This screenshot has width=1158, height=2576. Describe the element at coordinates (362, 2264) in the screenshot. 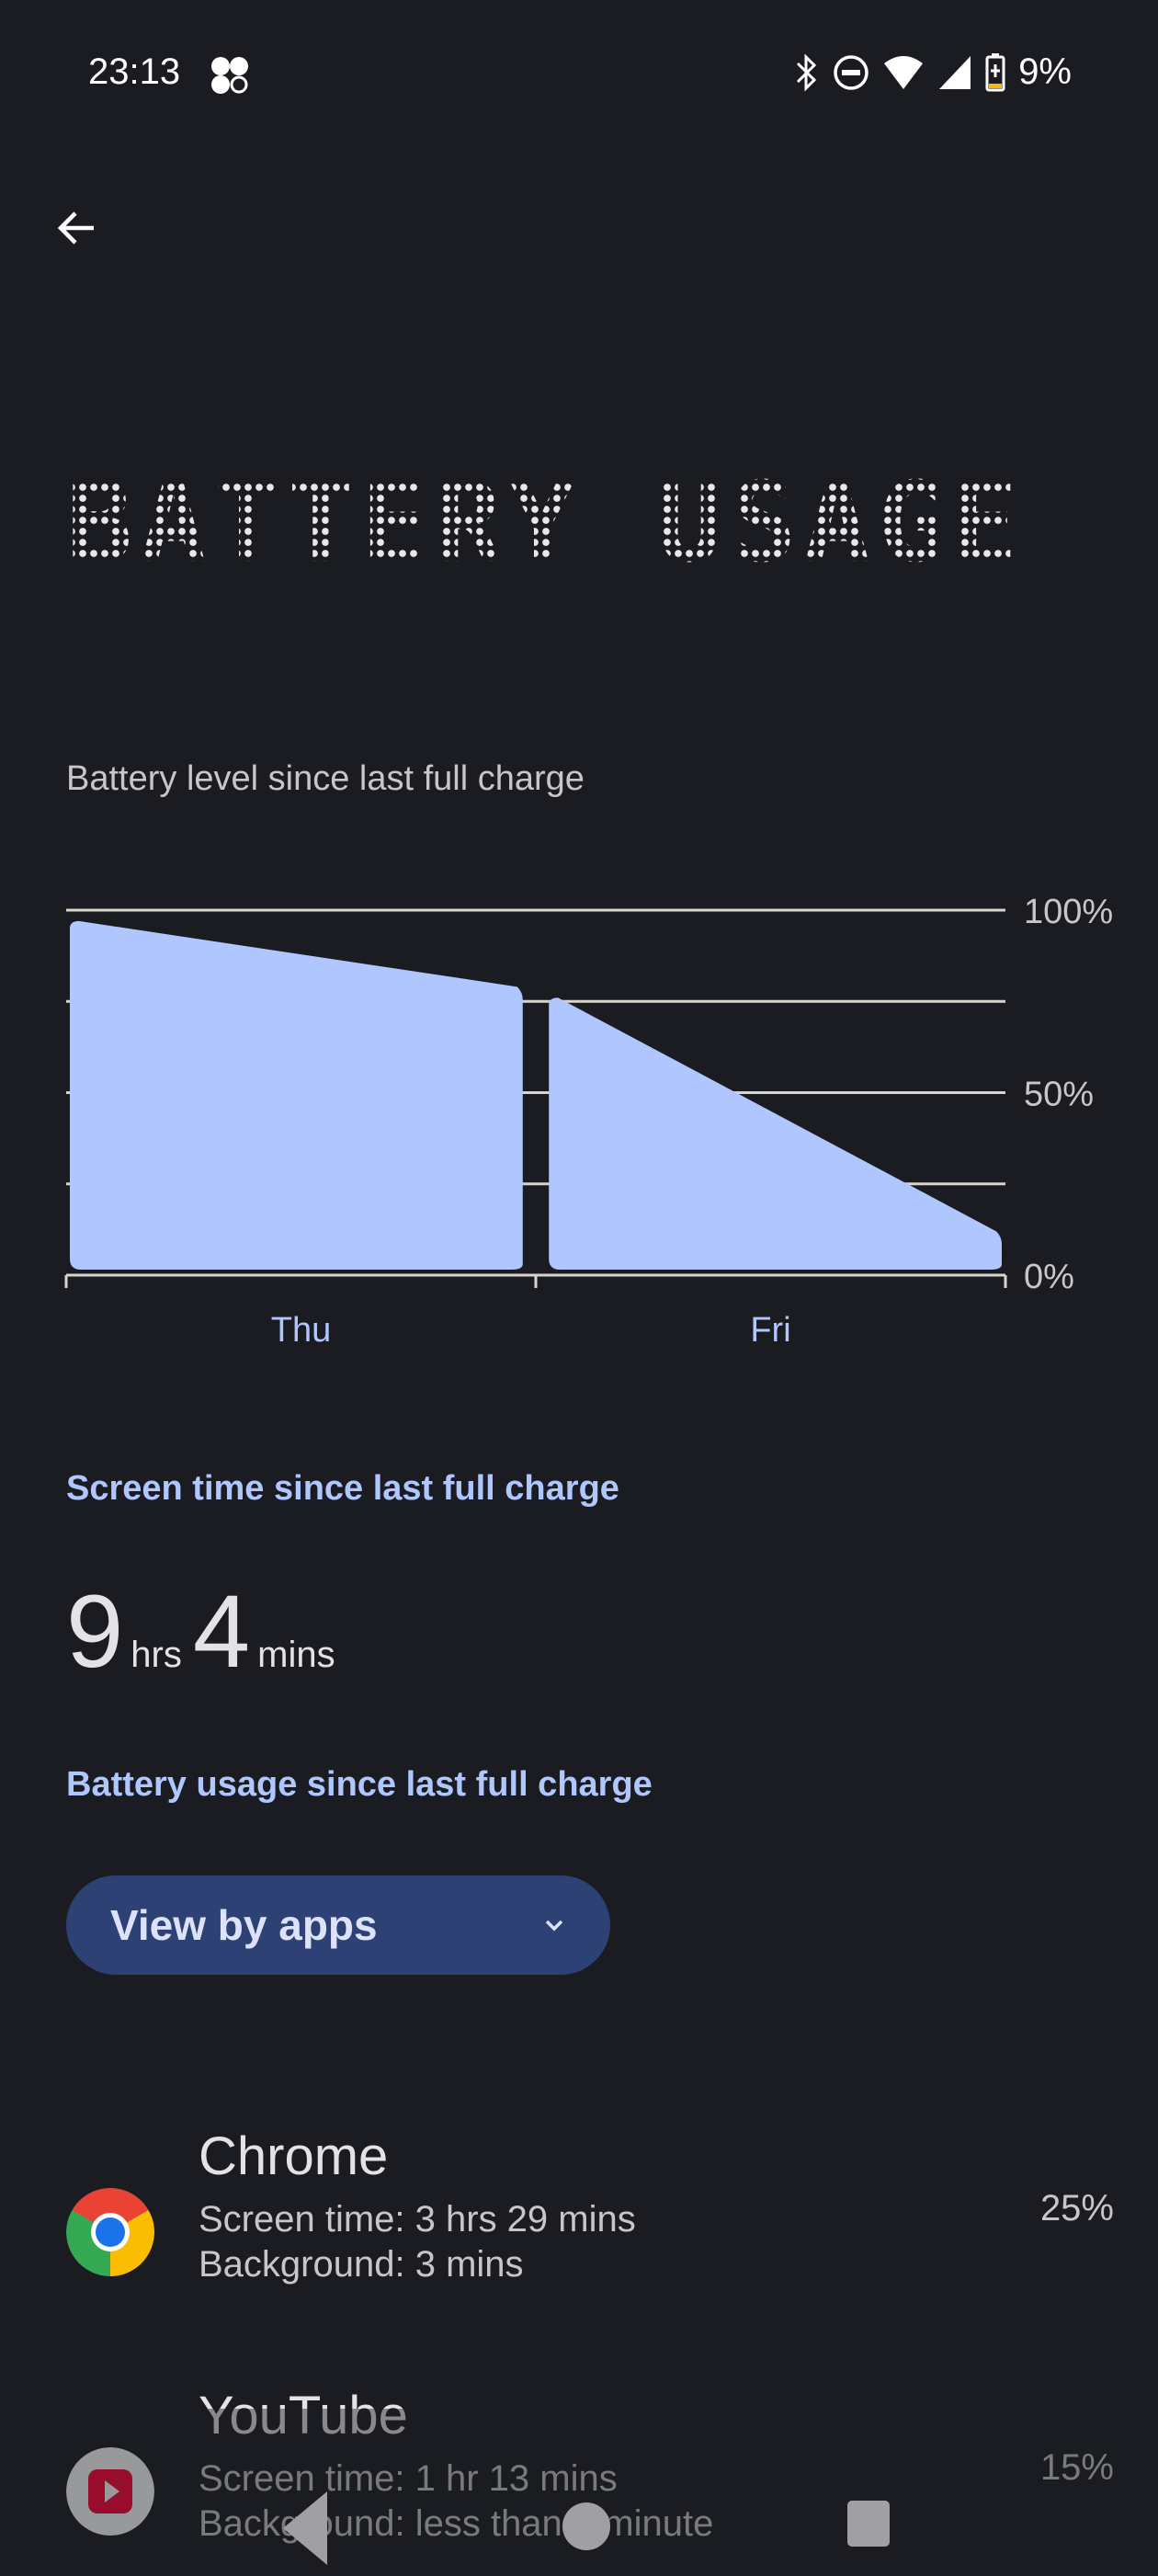

I see `app-background-time: Background: 3 mins` at that location.